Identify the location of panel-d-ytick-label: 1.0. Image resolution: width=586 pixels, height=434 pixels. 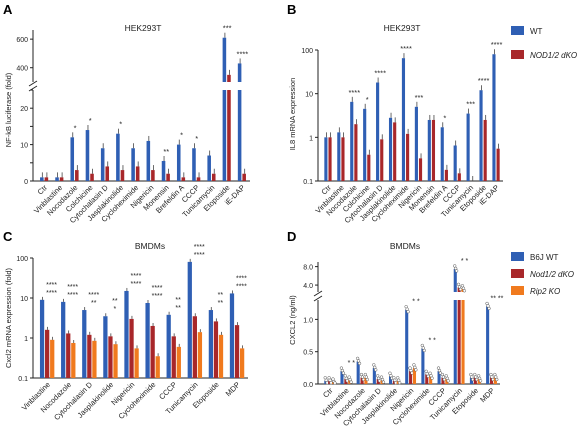
(308, 320).